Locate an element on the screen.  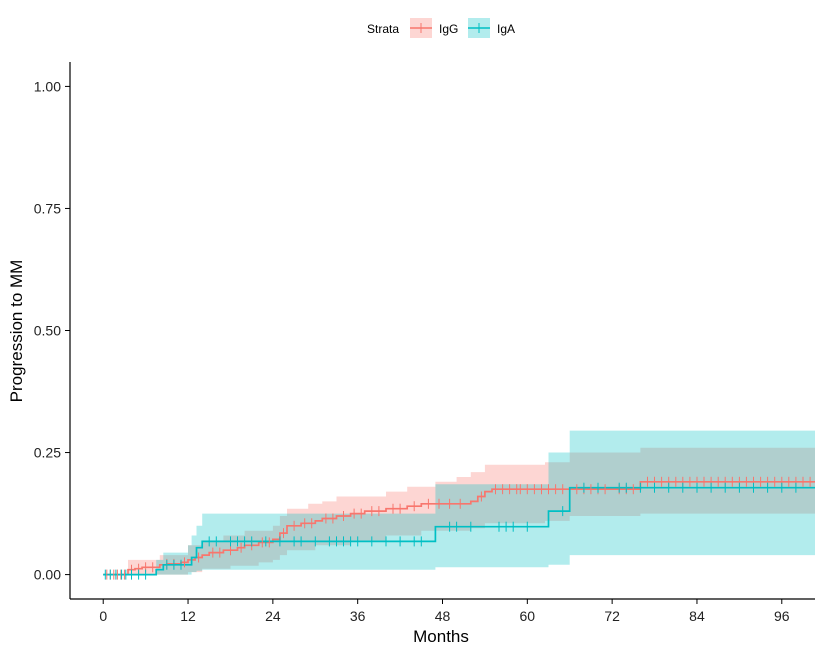
legend-item-iga: IgA is located at coordinates (491, 28).